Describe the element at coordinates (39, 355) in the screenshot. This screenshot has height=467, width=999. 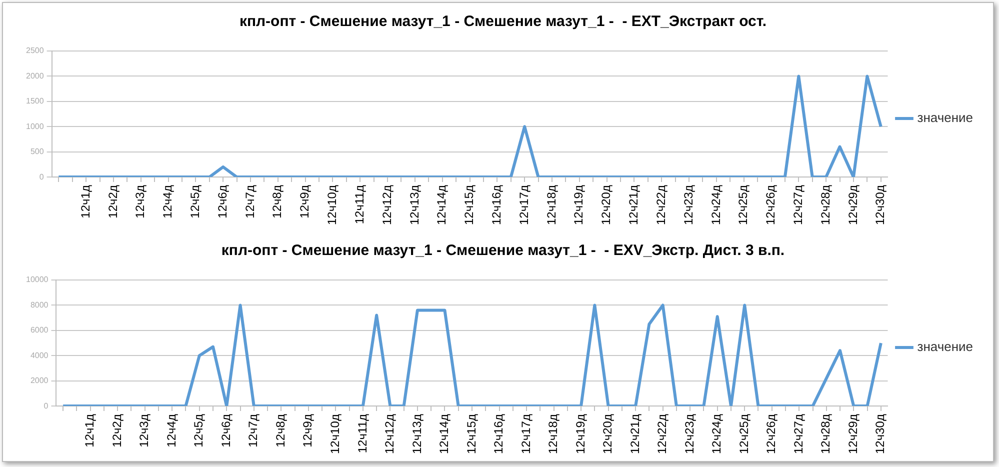
I see `y-tick-label: 4000` at that location.